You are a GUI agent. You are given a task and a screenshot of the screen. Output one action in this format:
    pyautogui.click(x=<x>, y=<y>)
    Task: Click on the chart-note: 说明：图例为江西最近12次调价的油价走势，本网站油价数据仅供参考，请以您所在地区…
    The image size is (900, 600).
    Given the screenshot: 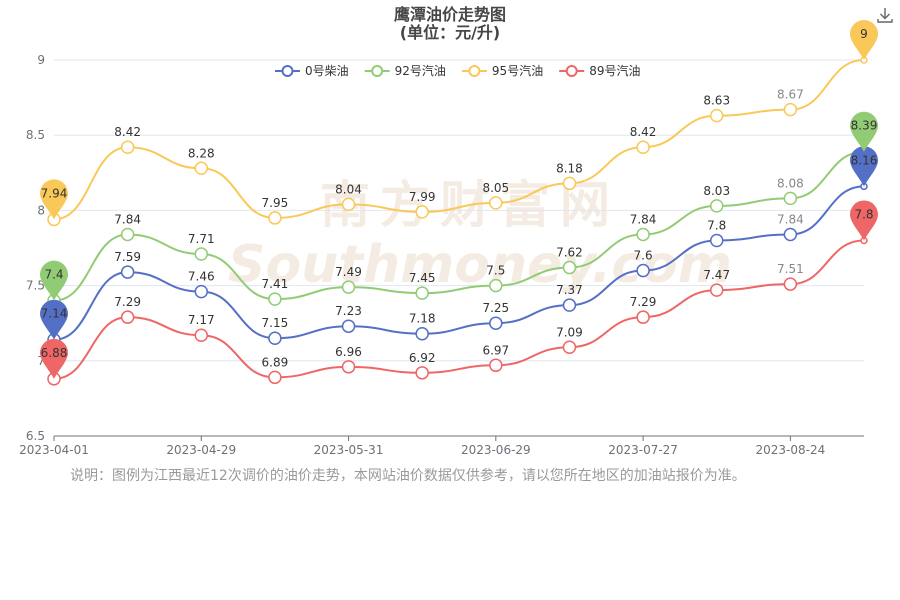 What is the action you would take?
    pyautogui.click(x=408, y=476)
    